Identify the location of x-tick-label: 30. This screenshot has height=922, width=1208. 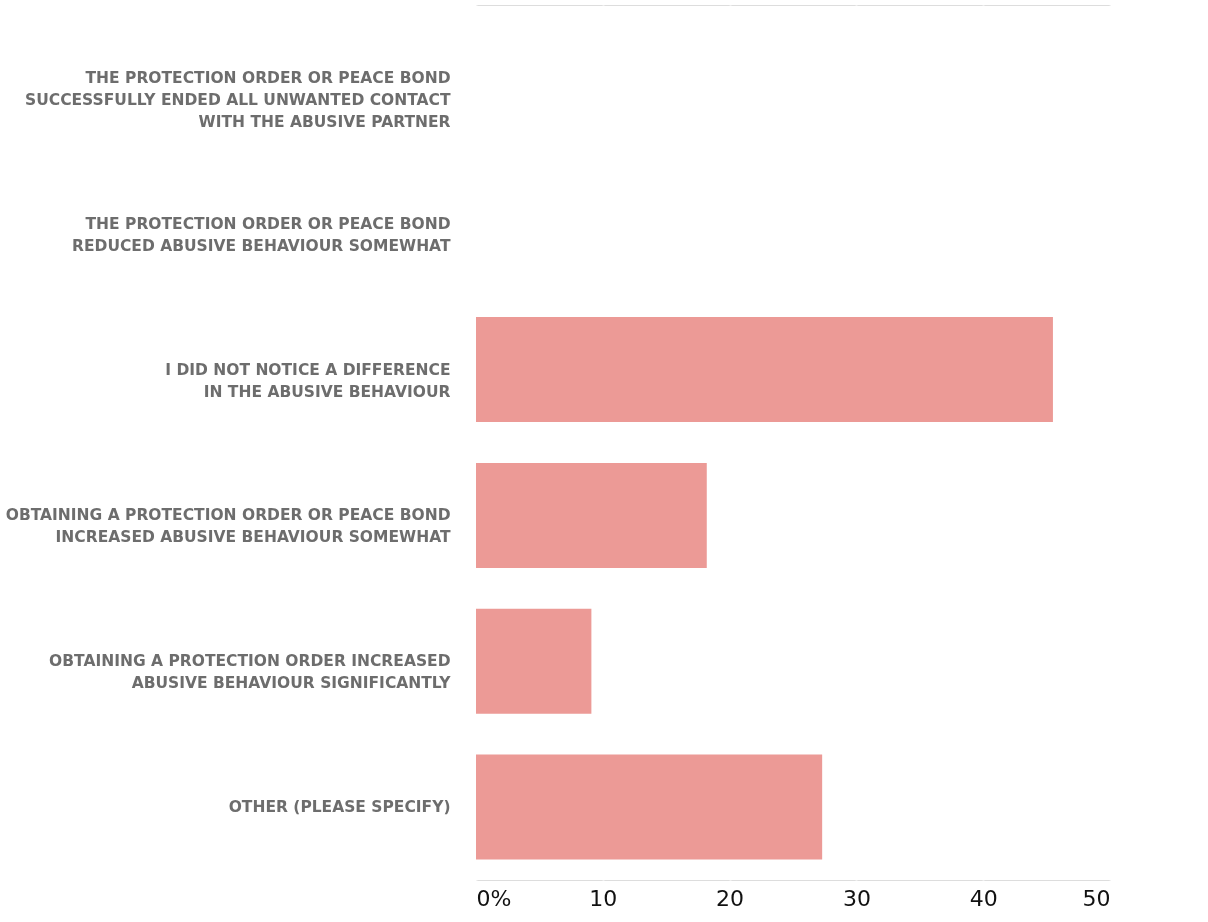
(856, 898).